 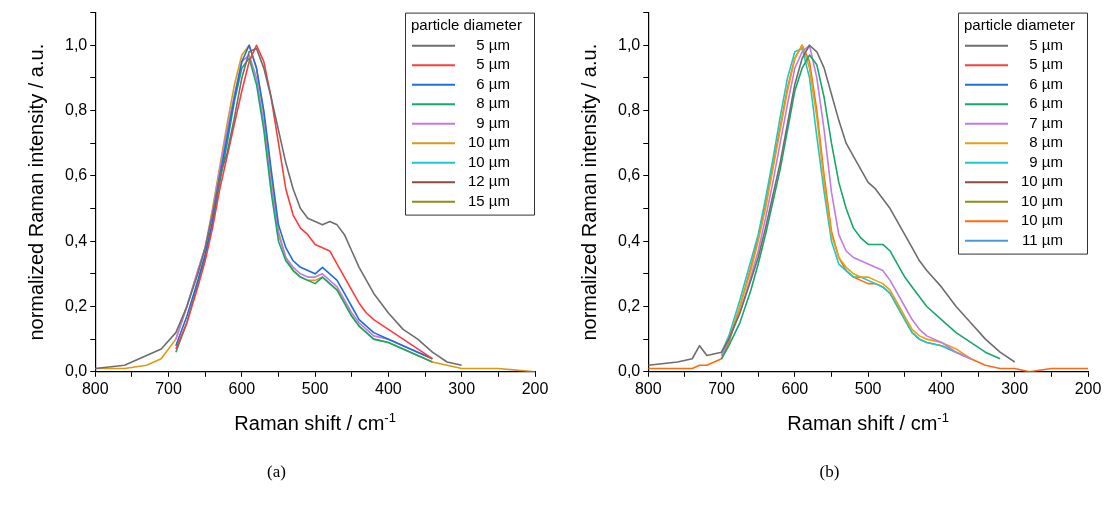 What do you see at coordinates (276, 472) in the screenshot?
I see `text: (a)` at bounding box center [276, 472].